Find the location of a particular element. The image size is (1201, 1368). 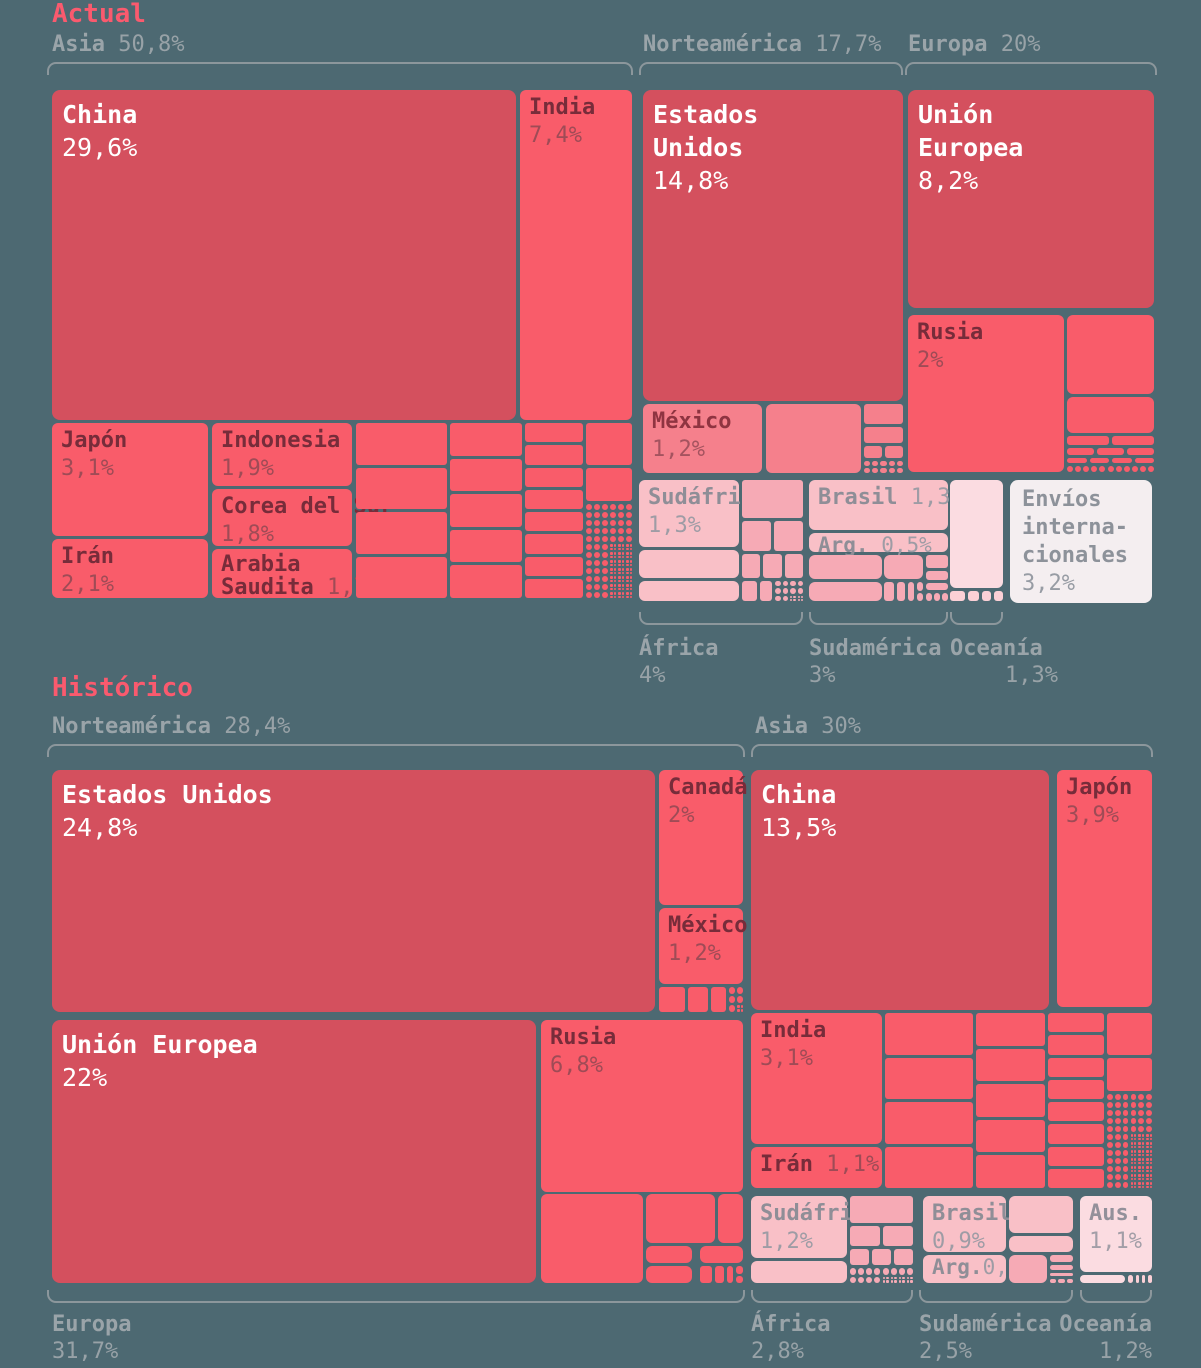

label-line: Europa 20% is located at coordinates (974, 44).